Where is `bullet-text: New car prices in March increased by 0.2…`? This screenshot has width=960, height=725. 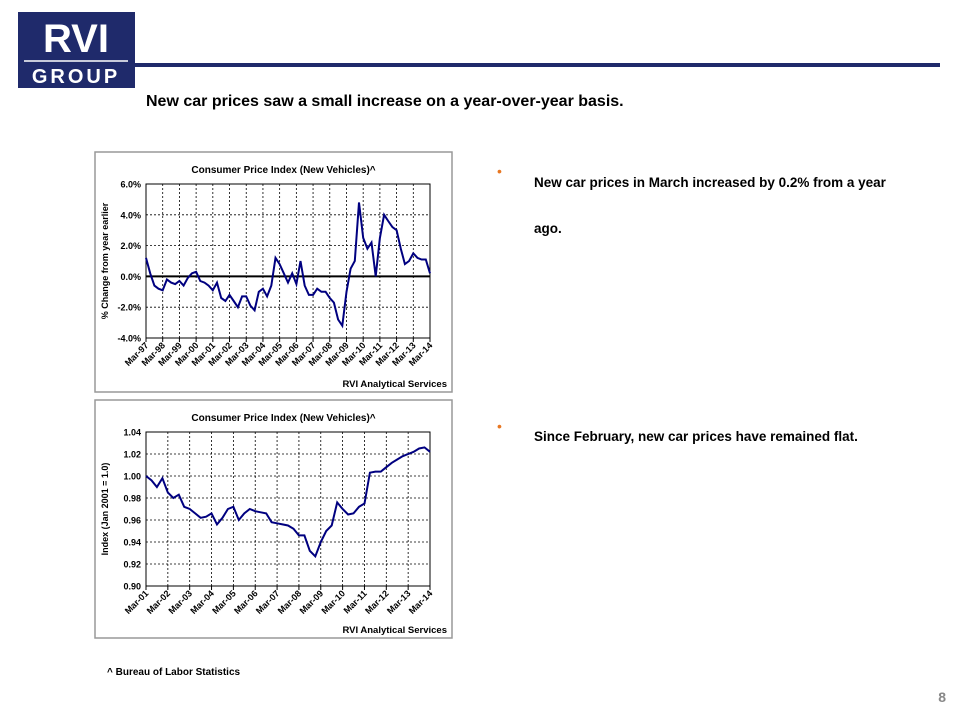
bullet-text: New car prices in March increased by 0.2… is located at coordinates (710, 205).